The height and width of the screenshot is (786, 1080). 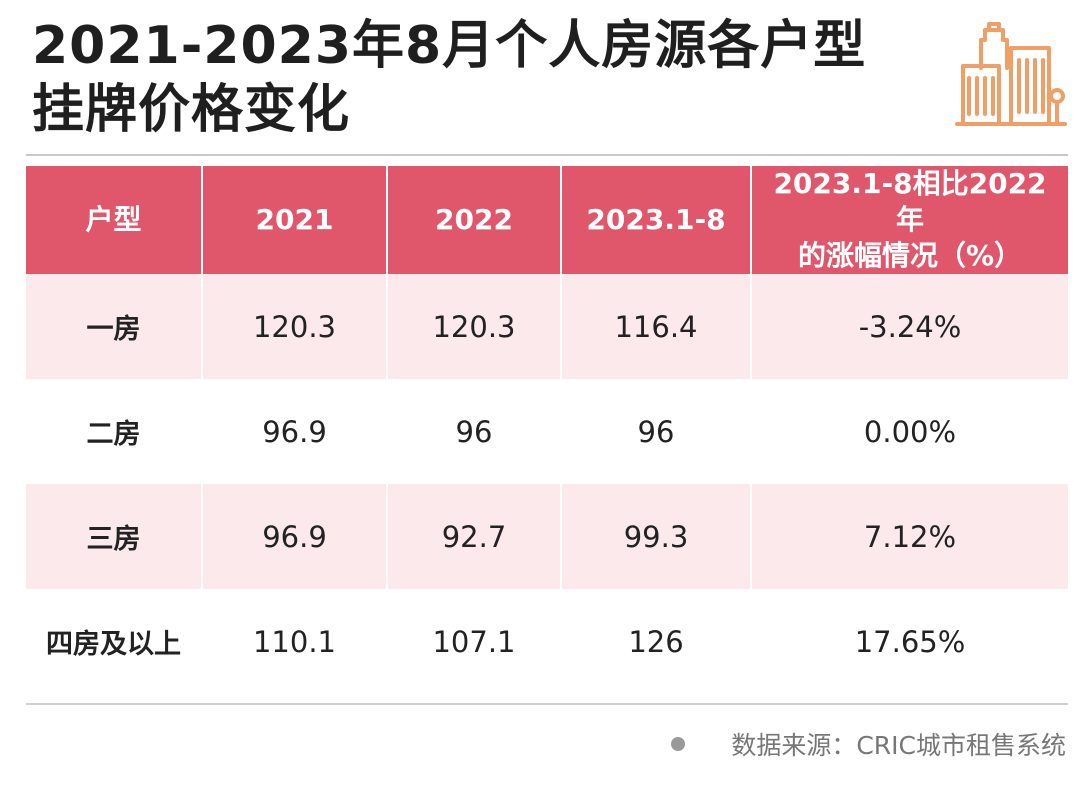 What do you see at coordinates (656, 536) in the screenshot?
I see `cell-2023: 99.3` at bounding box center [656, 536].